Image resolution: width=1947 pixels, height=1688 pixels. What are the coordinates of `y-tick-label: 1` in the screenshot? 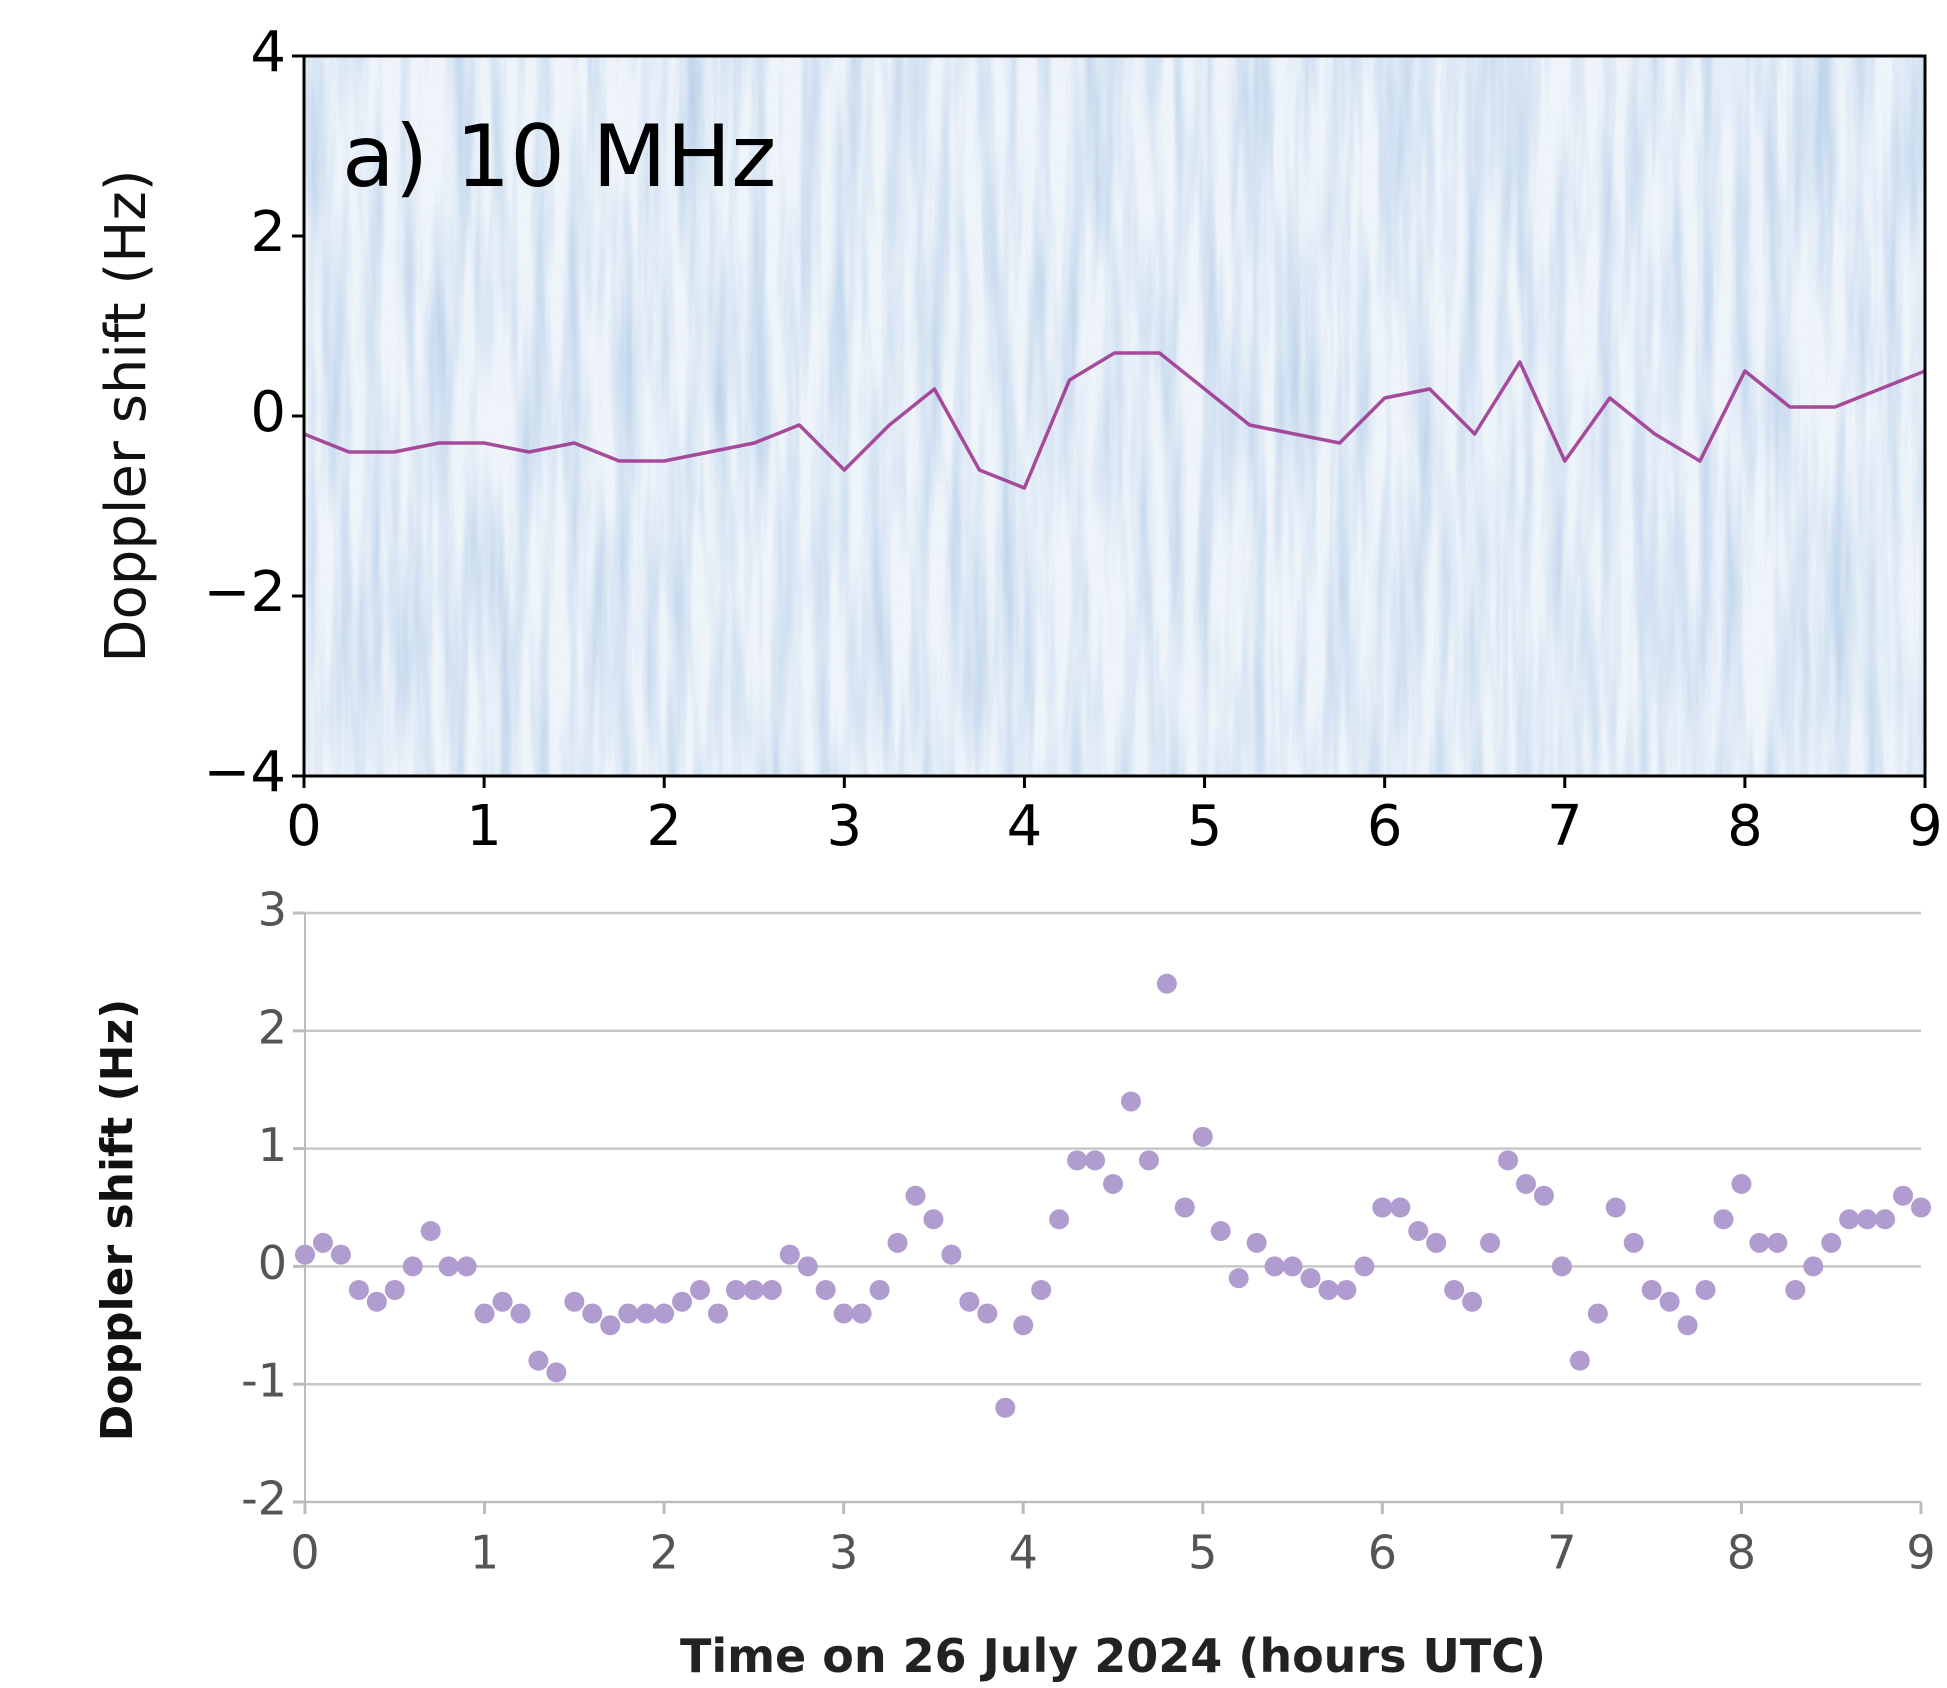 It's located at (272, 1145).